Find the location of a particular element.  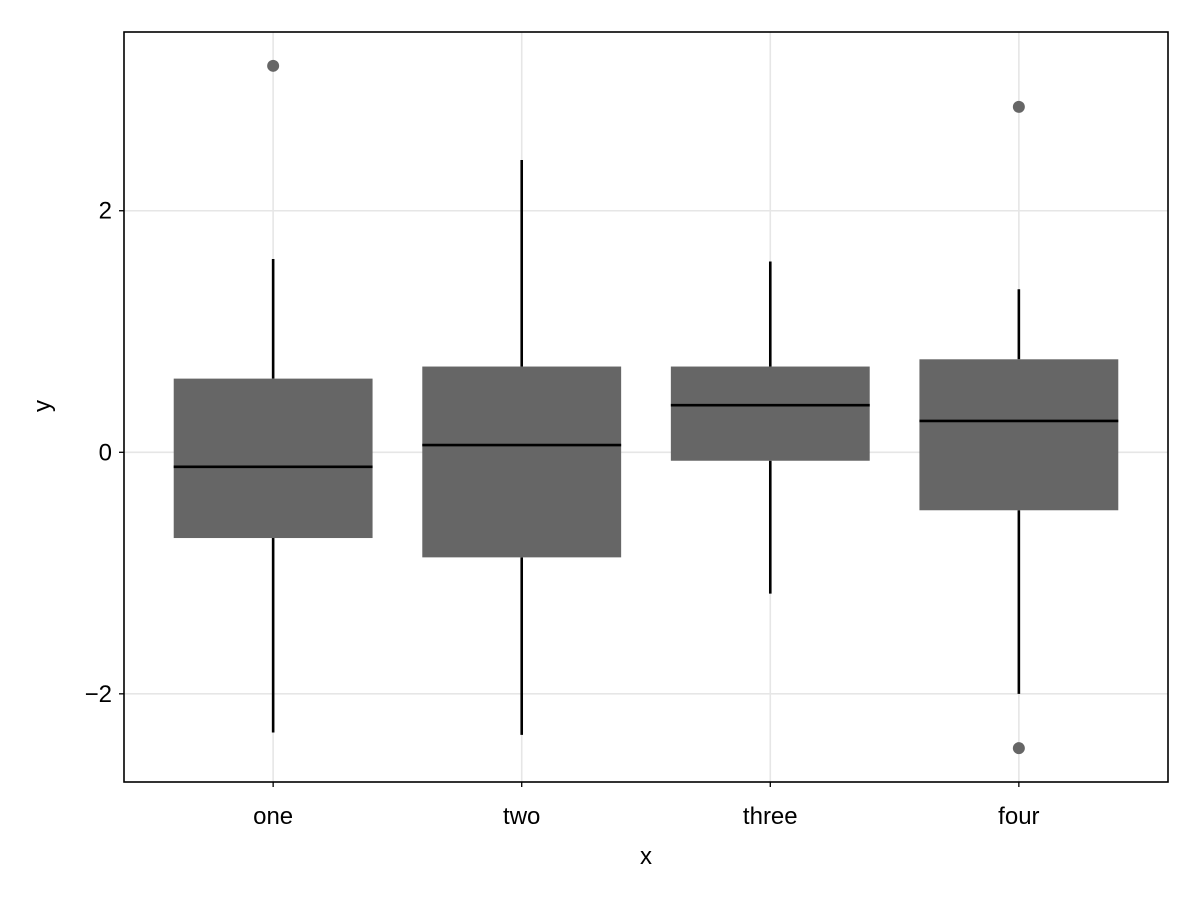

box-one is located at coordinates (273, 396).